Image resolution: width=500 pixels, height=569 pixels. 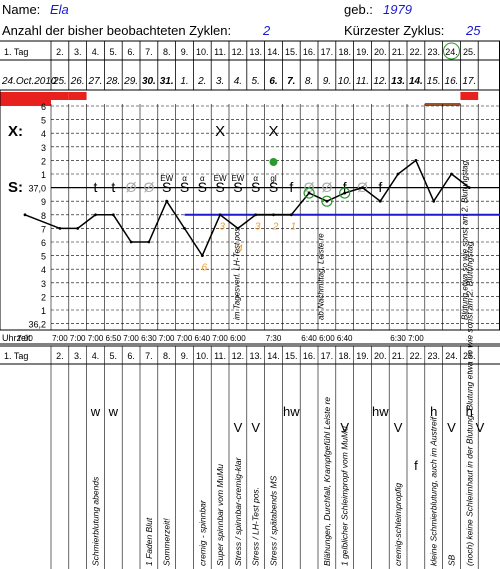 I want to click on temp-scale-label: 37,0, so click(x=37, y=189).